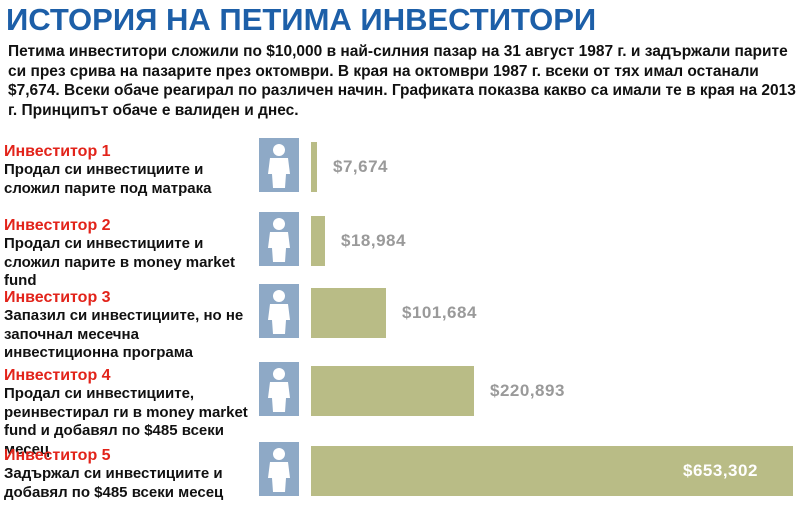 This screenshot has width=800, height=530. Describe the element at coordinates (301, 19) in the screenshot. I see `page-title: ИСТОРИЯ НА ПЕТИМА ИНВЕСТИТОРИ` at that location.